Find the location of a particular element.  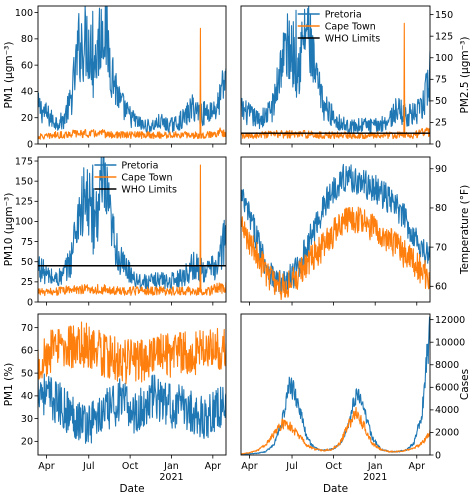

y-tick-label: 30 is located at coordinates (27, 419).